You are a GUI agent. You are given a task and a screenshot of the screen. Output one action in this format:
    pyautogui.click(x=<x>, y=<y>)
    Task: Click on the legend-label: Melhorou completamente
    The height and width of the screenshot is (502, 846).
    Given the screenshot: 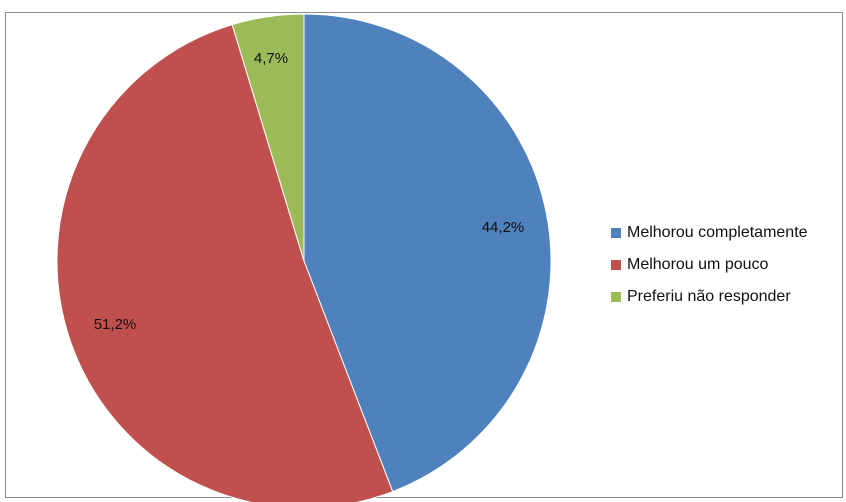 What is the action you would take?
    pyautogui.click(x=717, y=232)
    